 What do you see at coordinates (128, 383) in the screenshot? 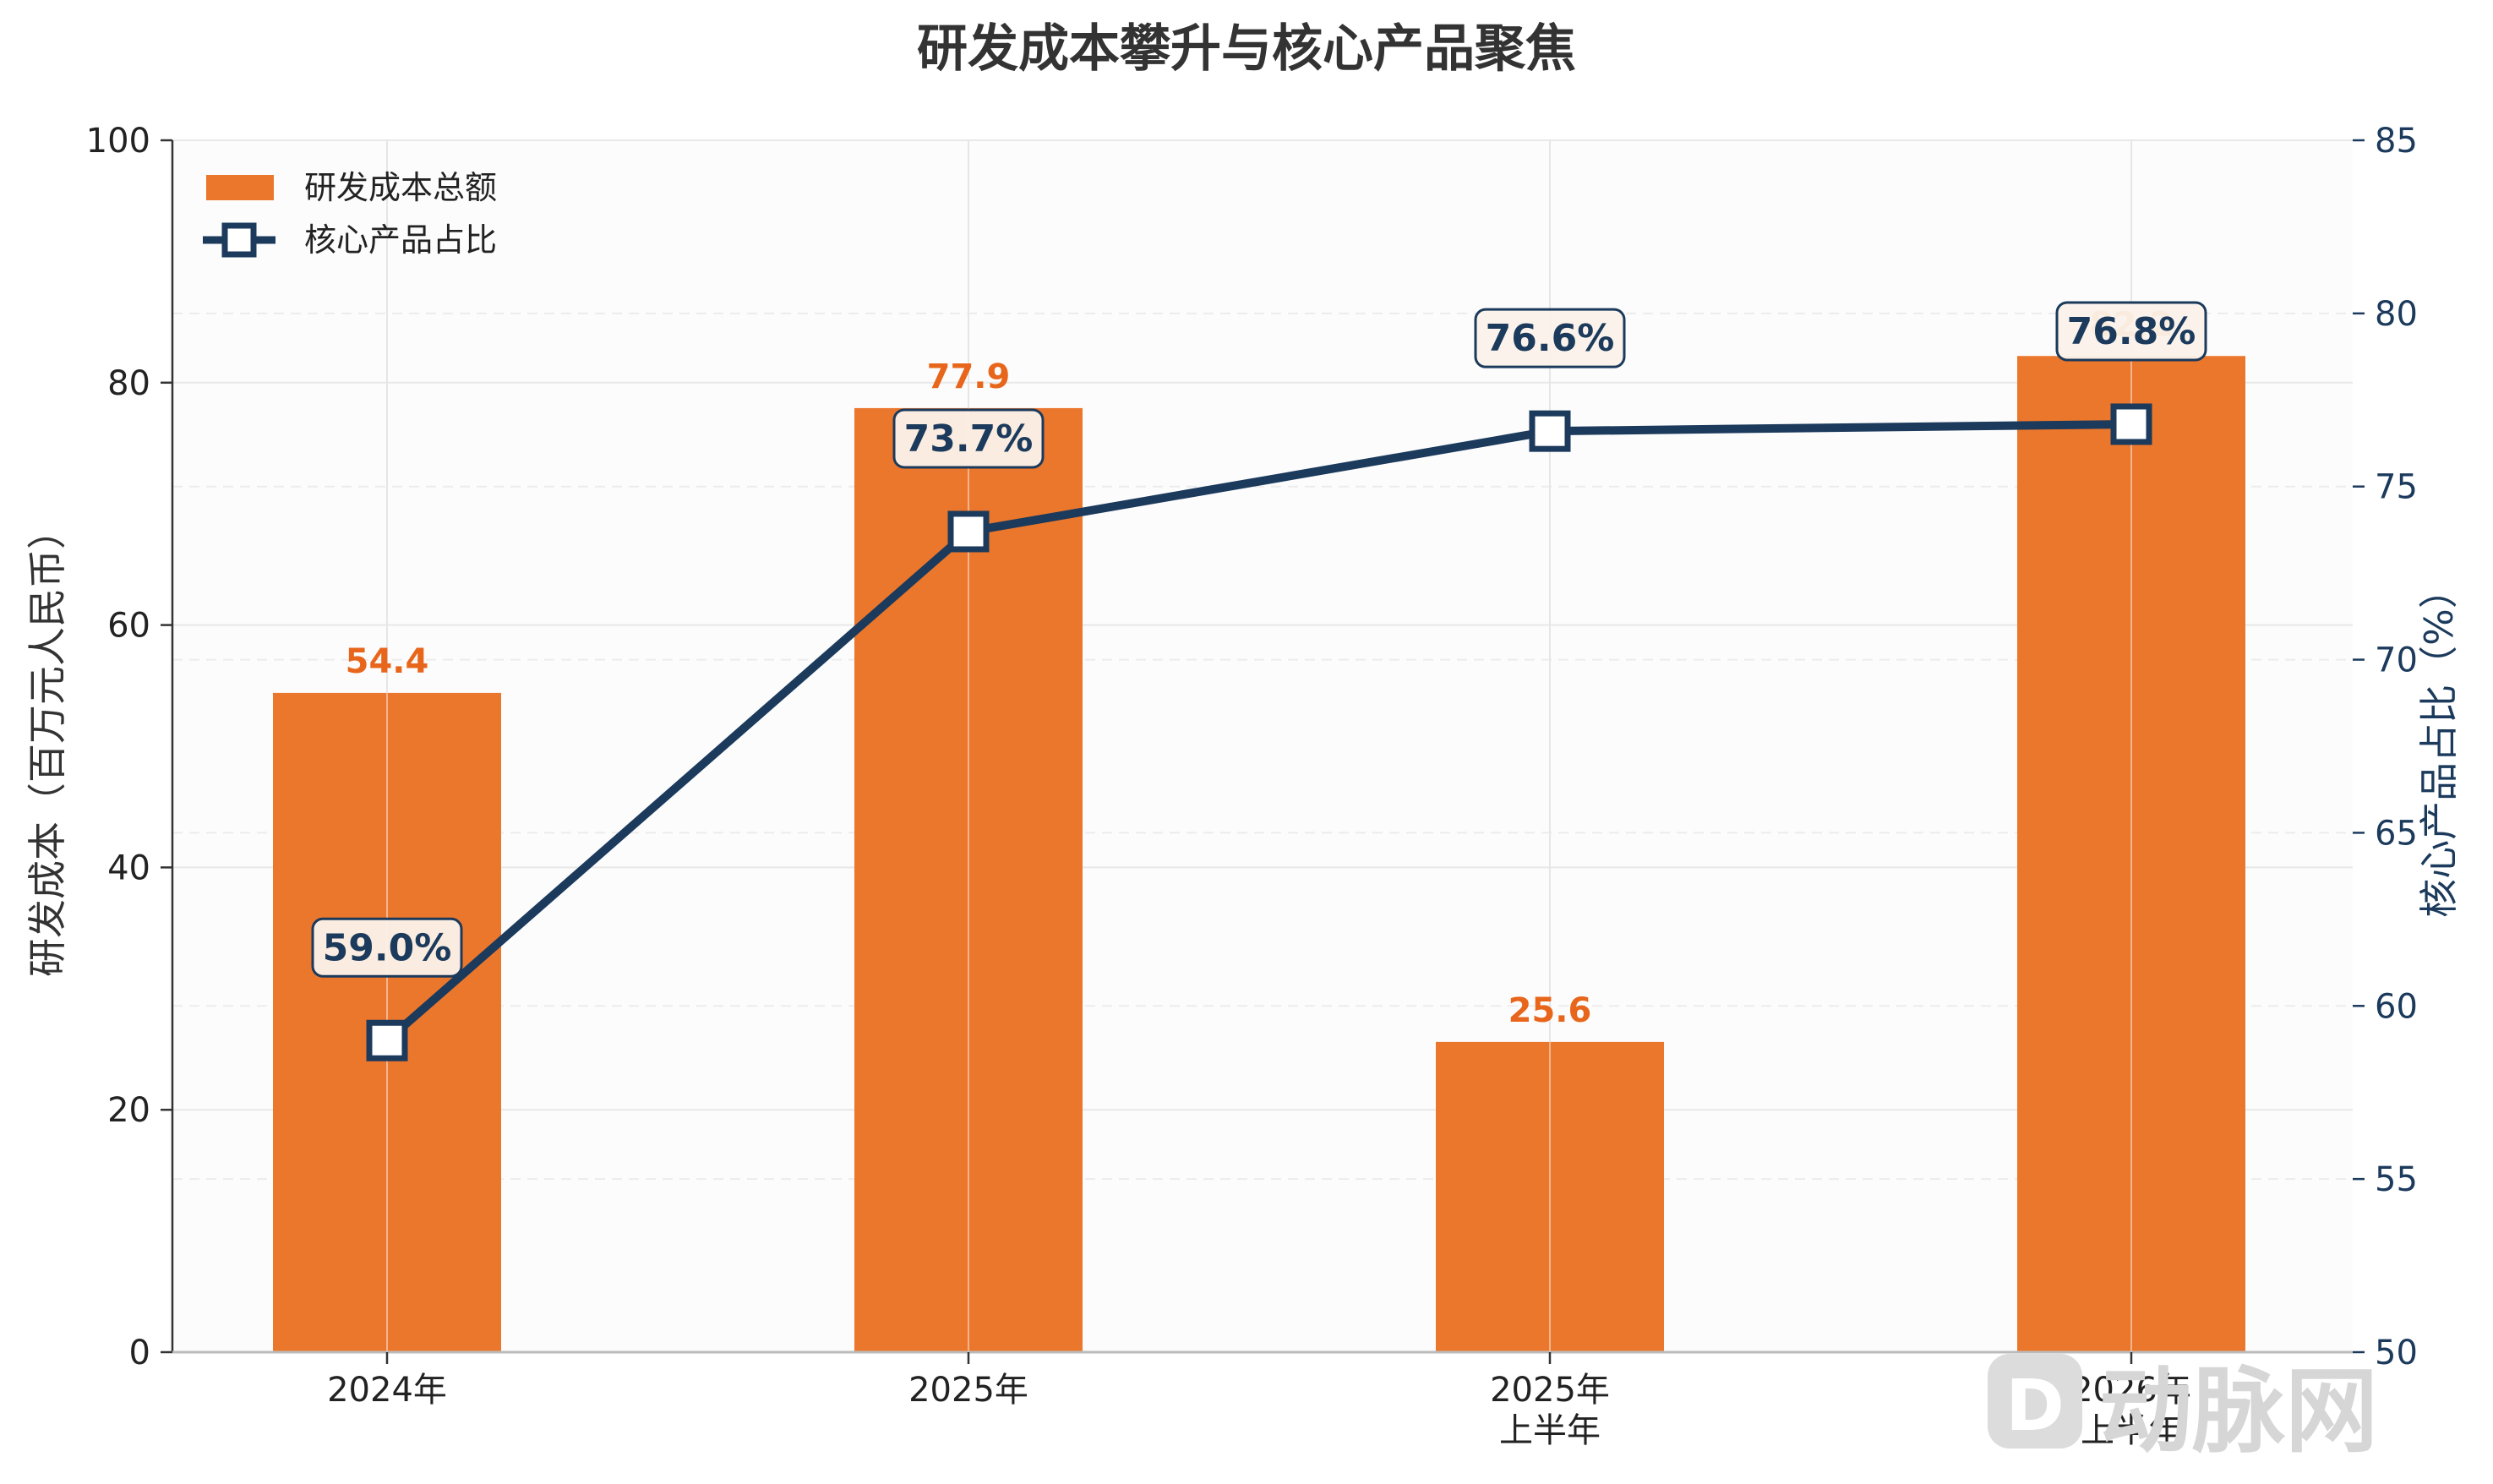
I see `y-tick-label-left-4: 80` at bounding box center [128, 383].